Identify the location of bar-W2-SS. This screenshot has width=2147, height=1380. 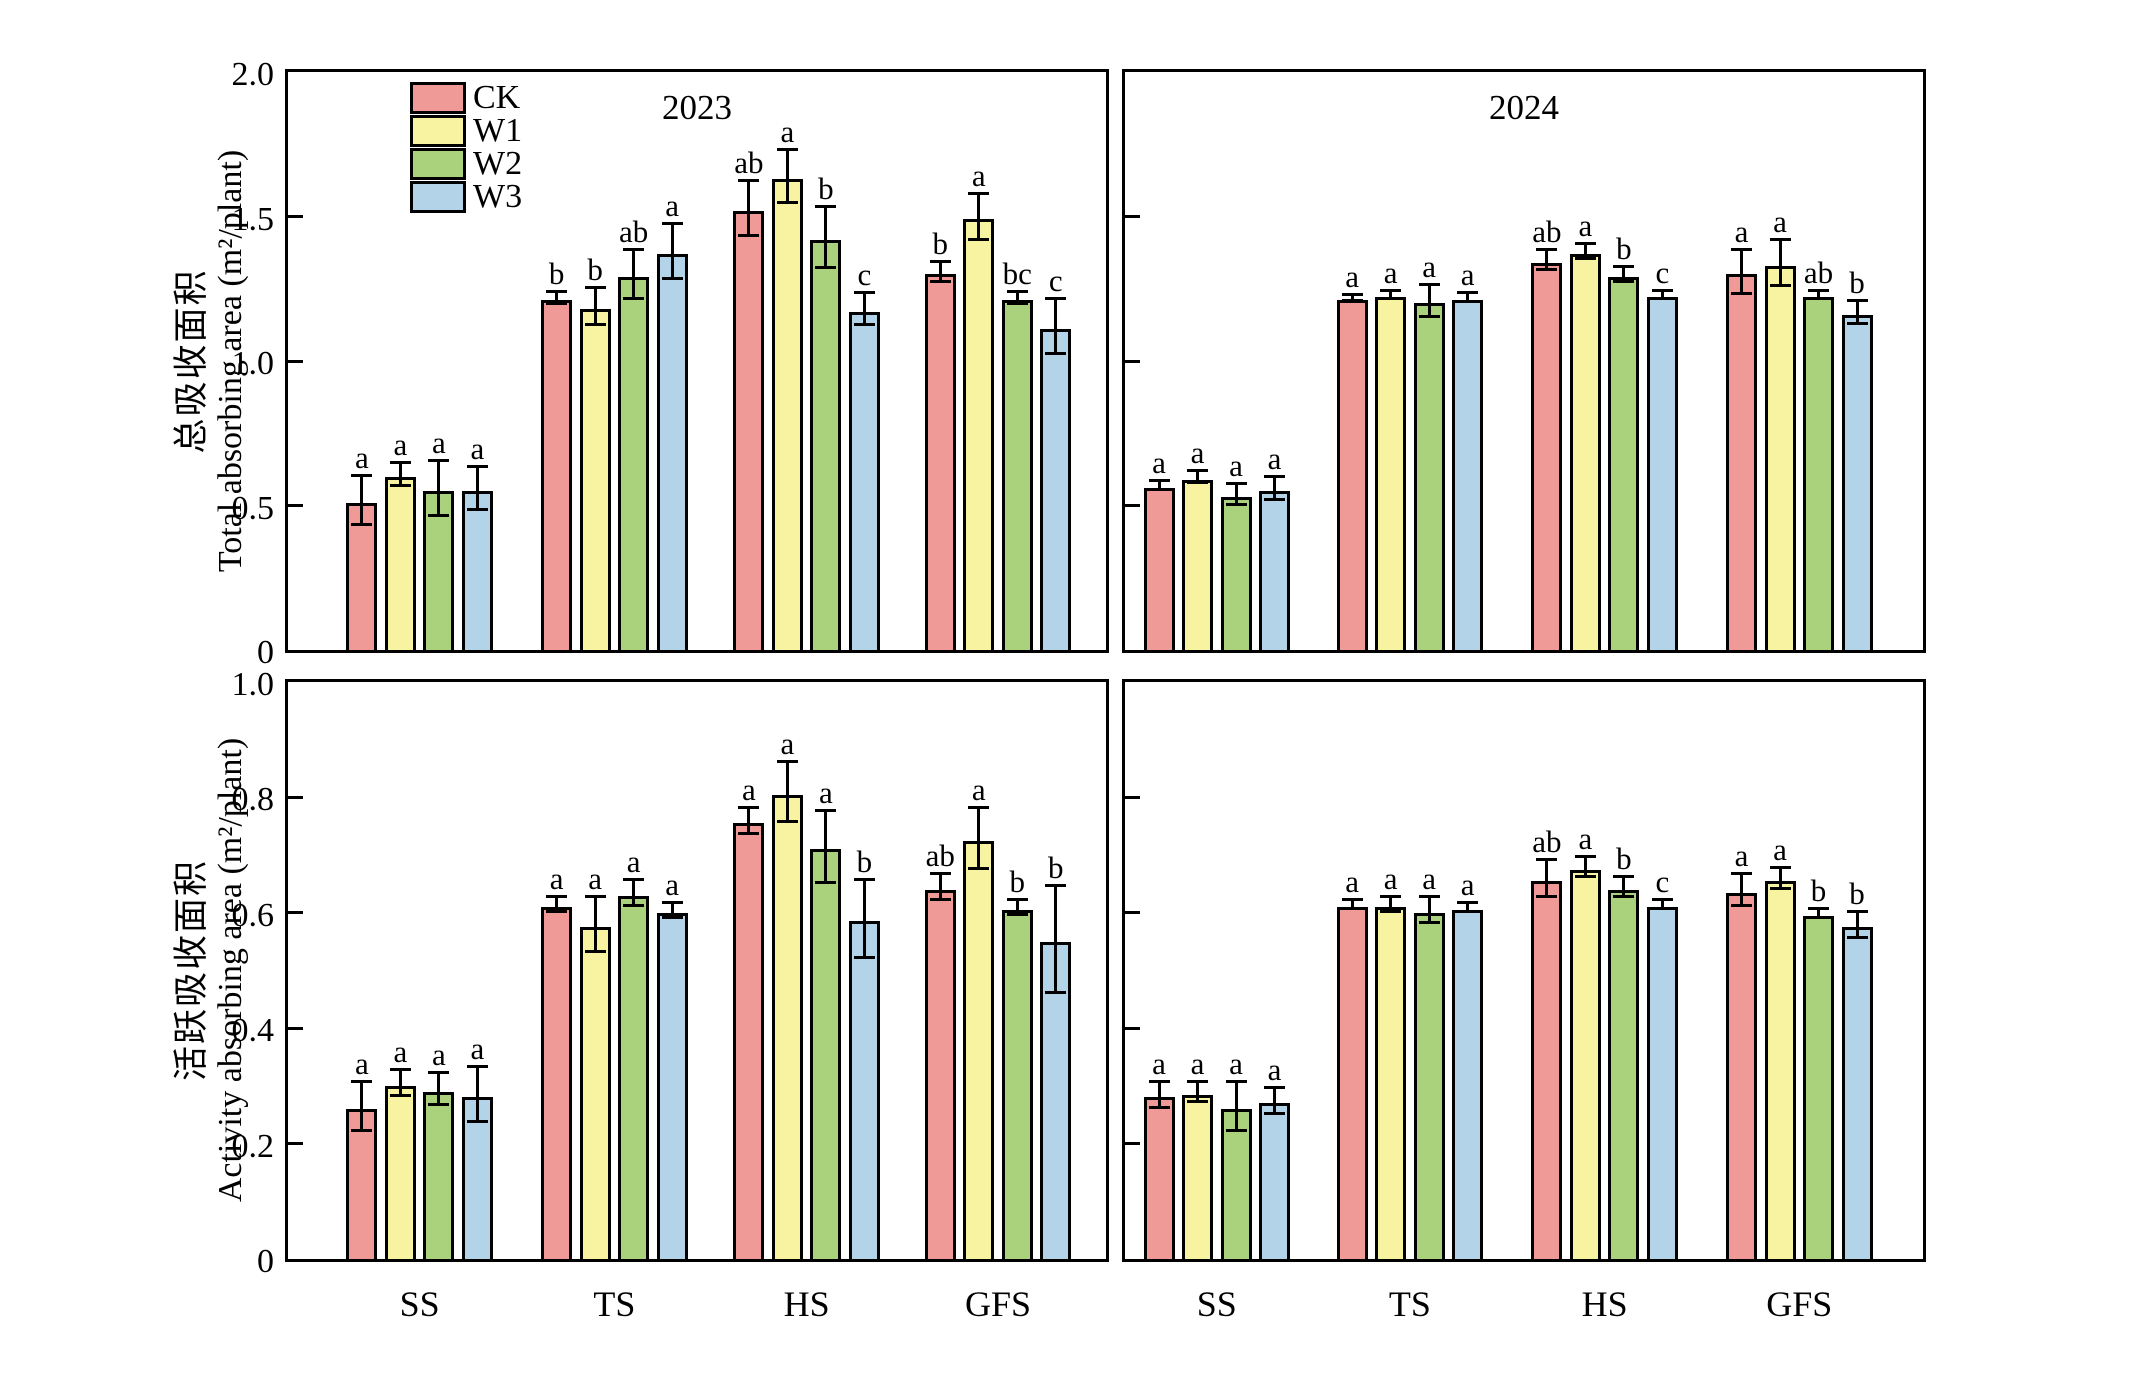
(439, 1175).